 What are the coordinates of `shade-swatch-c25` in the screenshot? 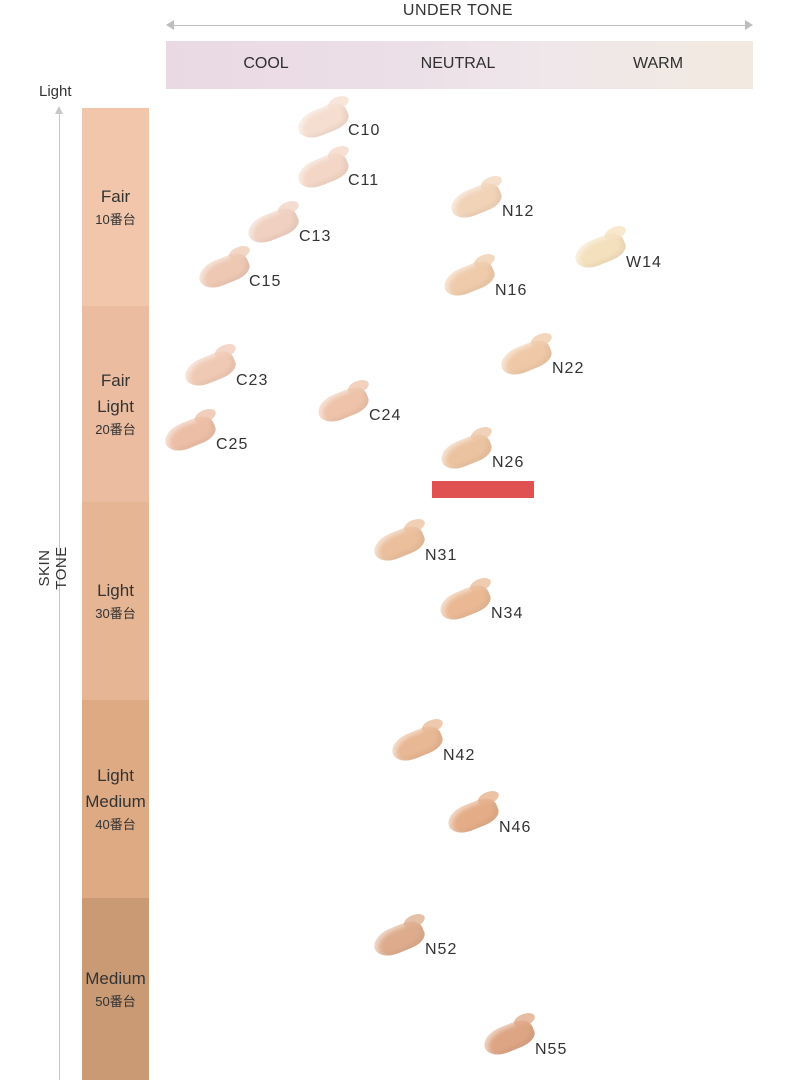 It's located at (190, 434).